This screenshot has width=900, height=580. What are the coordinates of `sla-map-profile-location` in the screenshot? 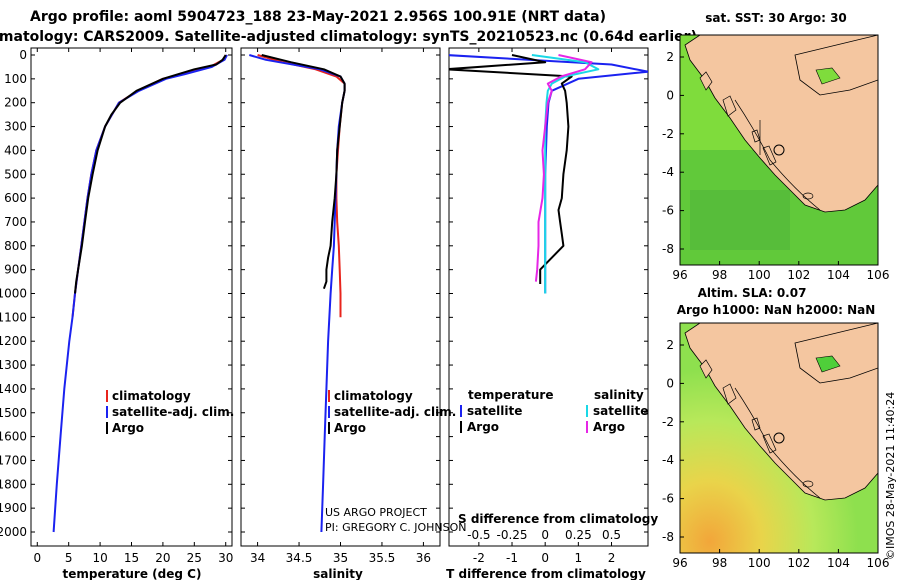 It's located at (779, 438).